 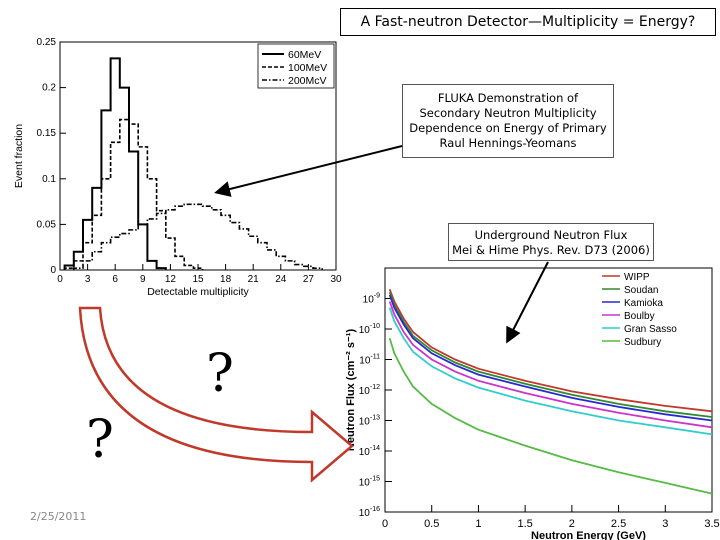 I want to click on underground-callout-line: Mei & Hime Phys. Rev. D73 (2006), so click(x=551, y=250).